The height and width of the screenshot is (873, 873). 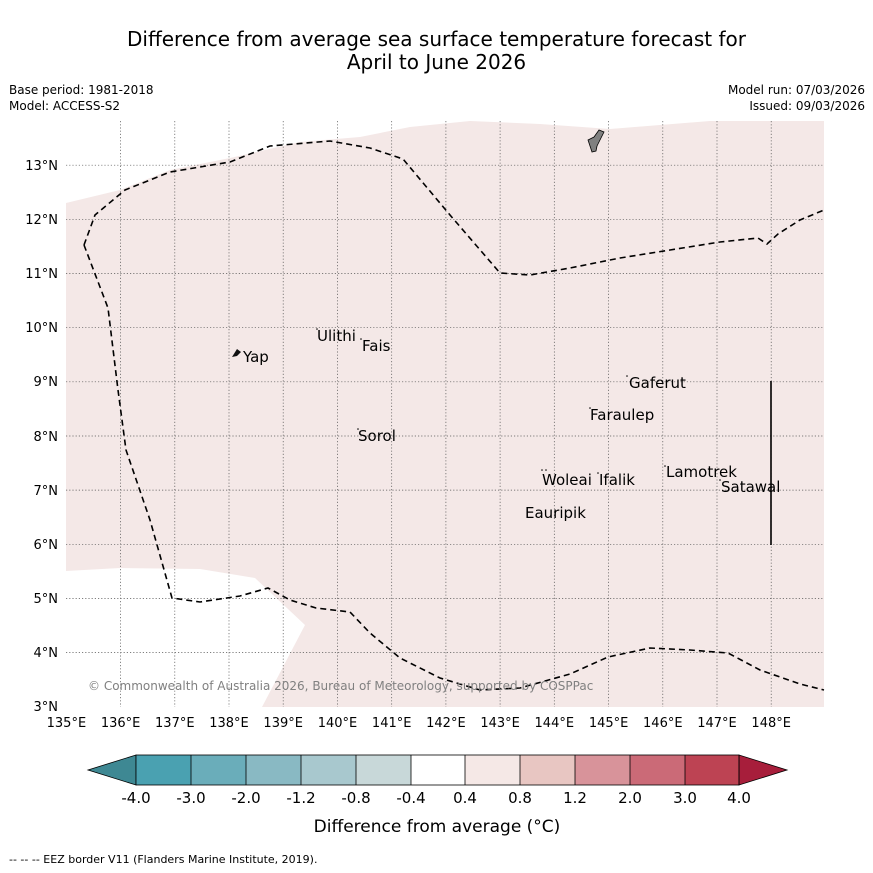 I want to click on colorbar-outline, so click(x=437, y=770).